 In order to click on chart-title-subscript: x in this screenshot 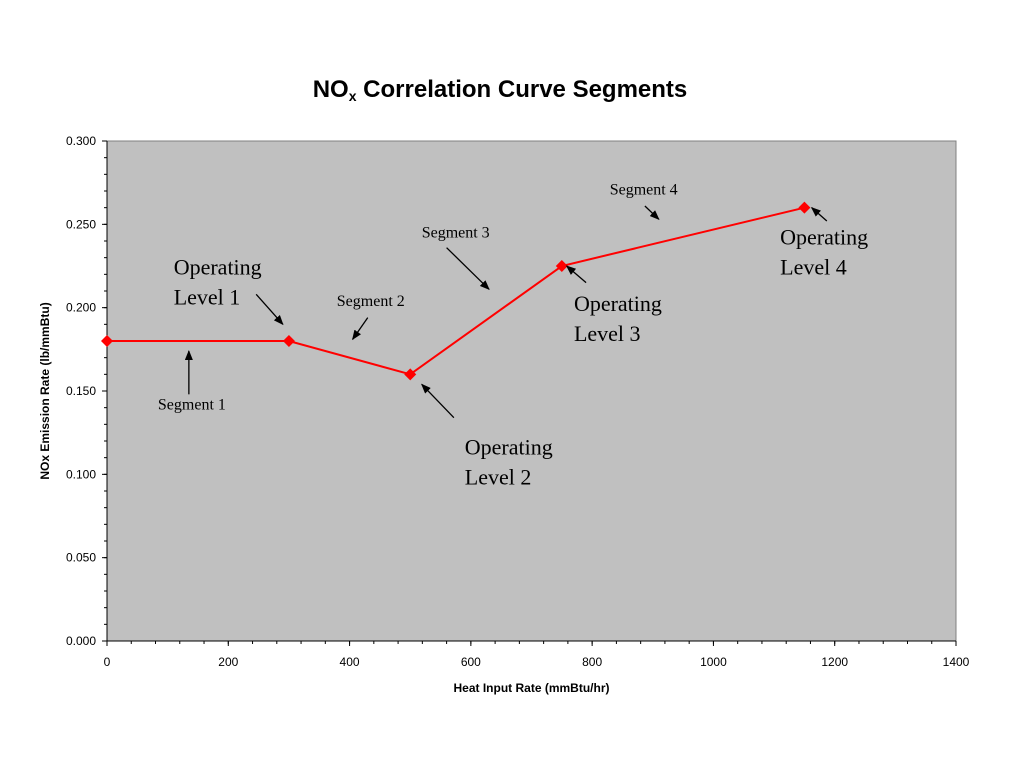, I will do `click(352, 96)`.